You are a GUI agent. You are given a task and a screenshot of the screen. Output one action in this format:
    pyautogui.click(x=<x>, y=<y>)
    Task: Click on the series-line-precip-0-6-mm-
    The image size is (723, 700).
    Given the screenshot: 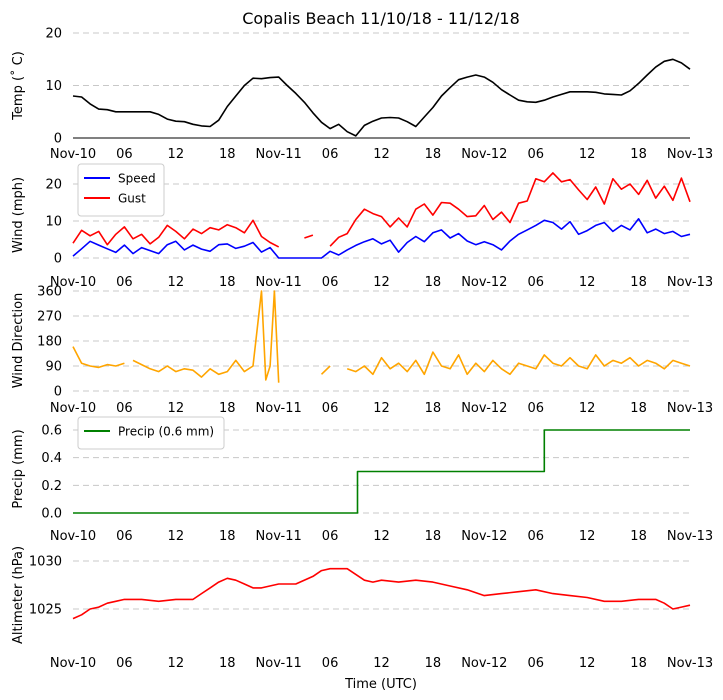 What is the action you would take?
    pyautogui.click(x=381, y=471)
    